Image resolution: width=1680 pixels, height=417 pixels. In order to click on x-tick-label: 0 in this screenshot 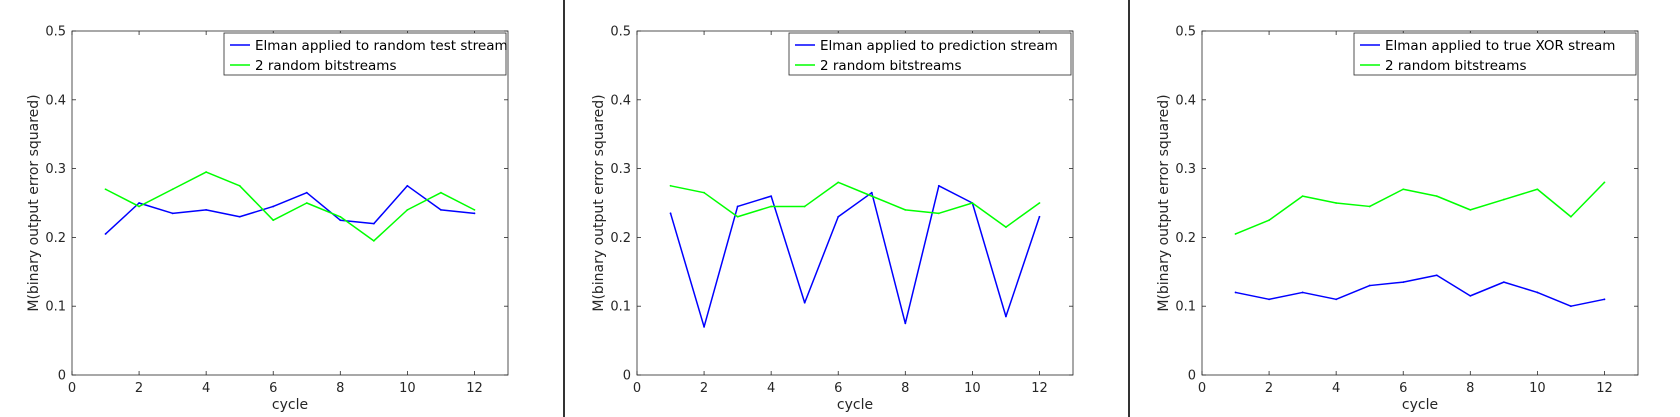, I will do `click(72, 388)`.